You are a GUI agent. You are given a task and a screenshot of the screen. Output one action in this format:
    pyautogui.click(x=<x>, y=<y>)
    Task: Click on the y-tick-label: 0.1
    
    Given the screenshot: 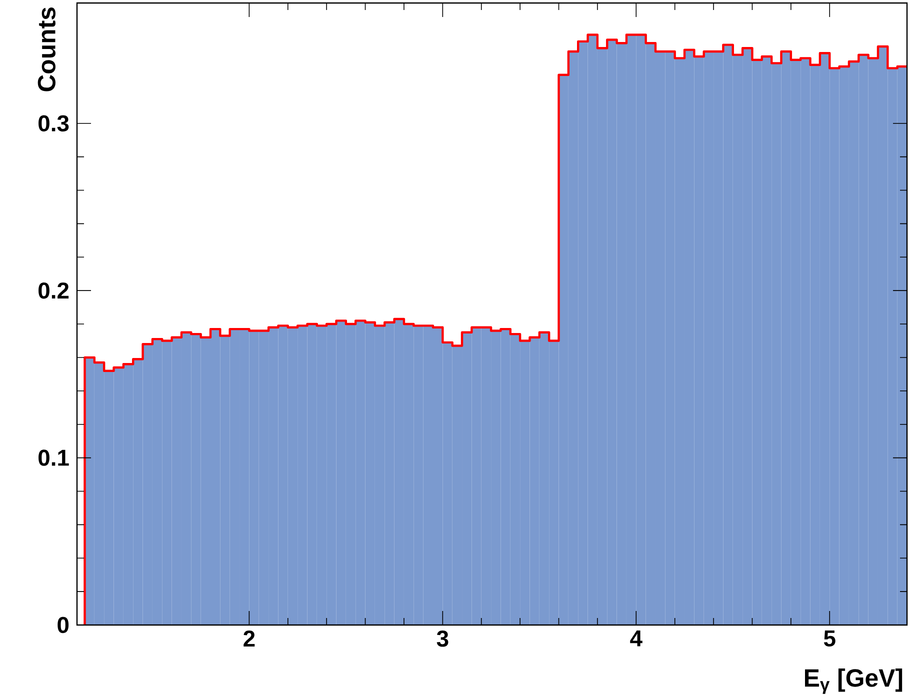 What is the action you would take?
    pyautogui.click(x=53, y=458)
    